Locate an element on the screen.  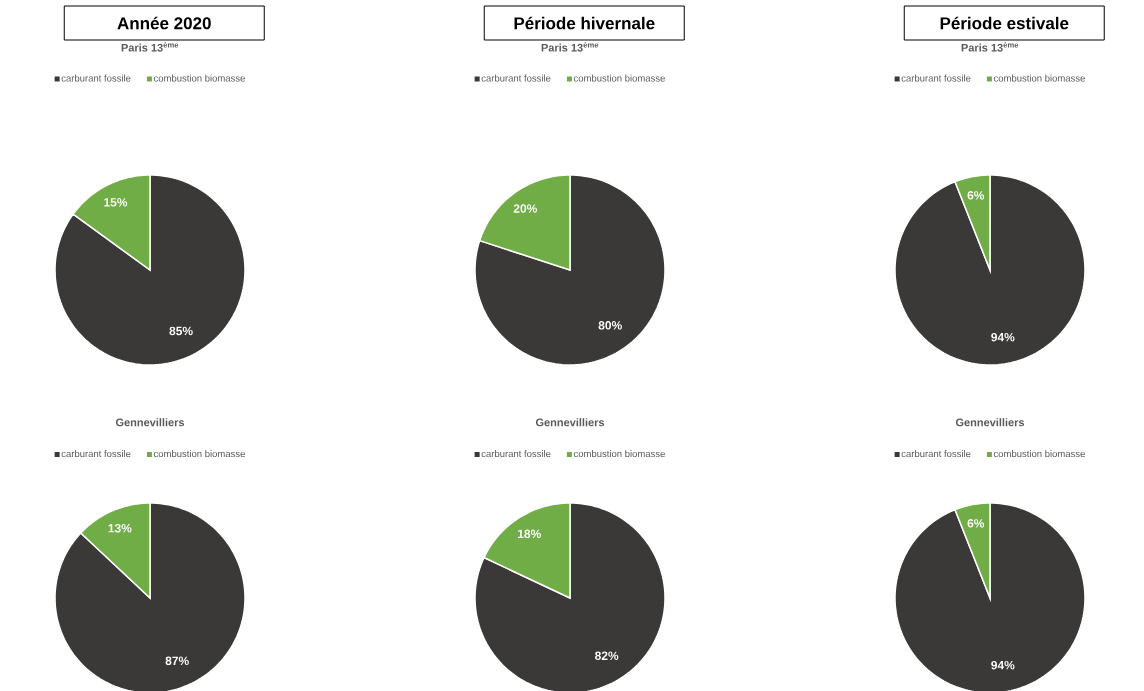
data-label: 80% is located at coordinates (610, 325).